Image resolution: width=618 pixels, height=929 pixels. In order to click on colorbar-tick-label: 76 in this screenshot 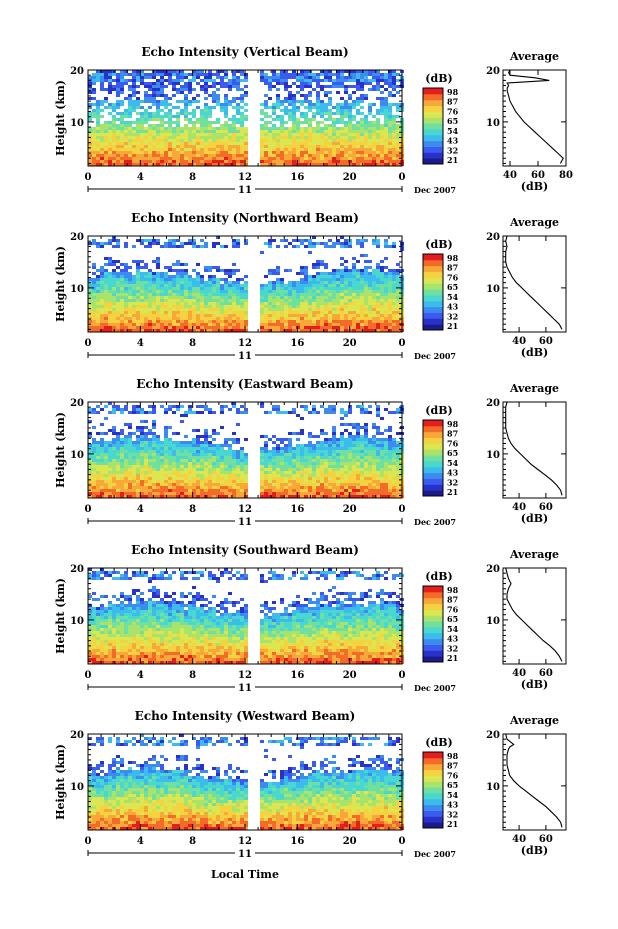, I will do `click(453, 111)`.